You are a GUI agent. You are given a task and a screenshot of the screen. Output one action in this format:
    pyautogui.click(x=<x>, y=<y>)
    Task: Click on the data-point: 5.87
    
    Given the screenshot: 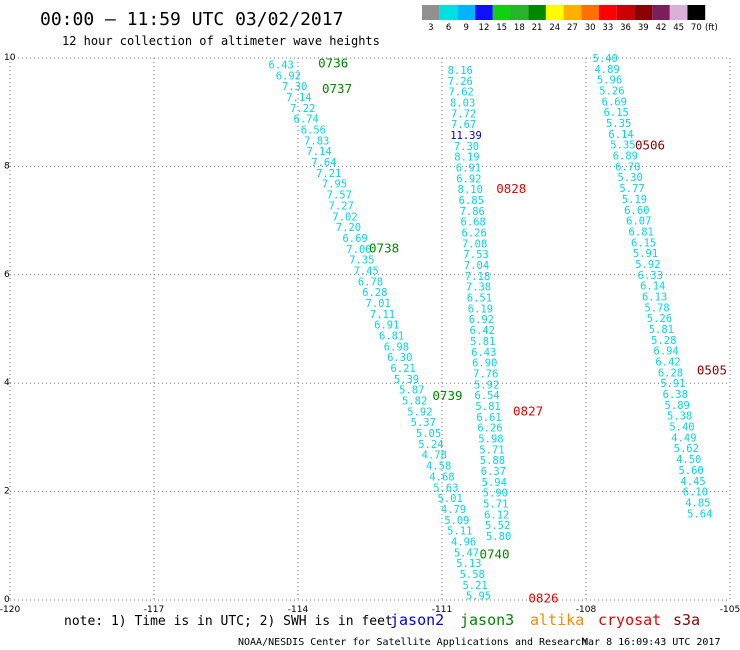 What is the action you would take?
    pyautogui.click(x=411, y=391)
    